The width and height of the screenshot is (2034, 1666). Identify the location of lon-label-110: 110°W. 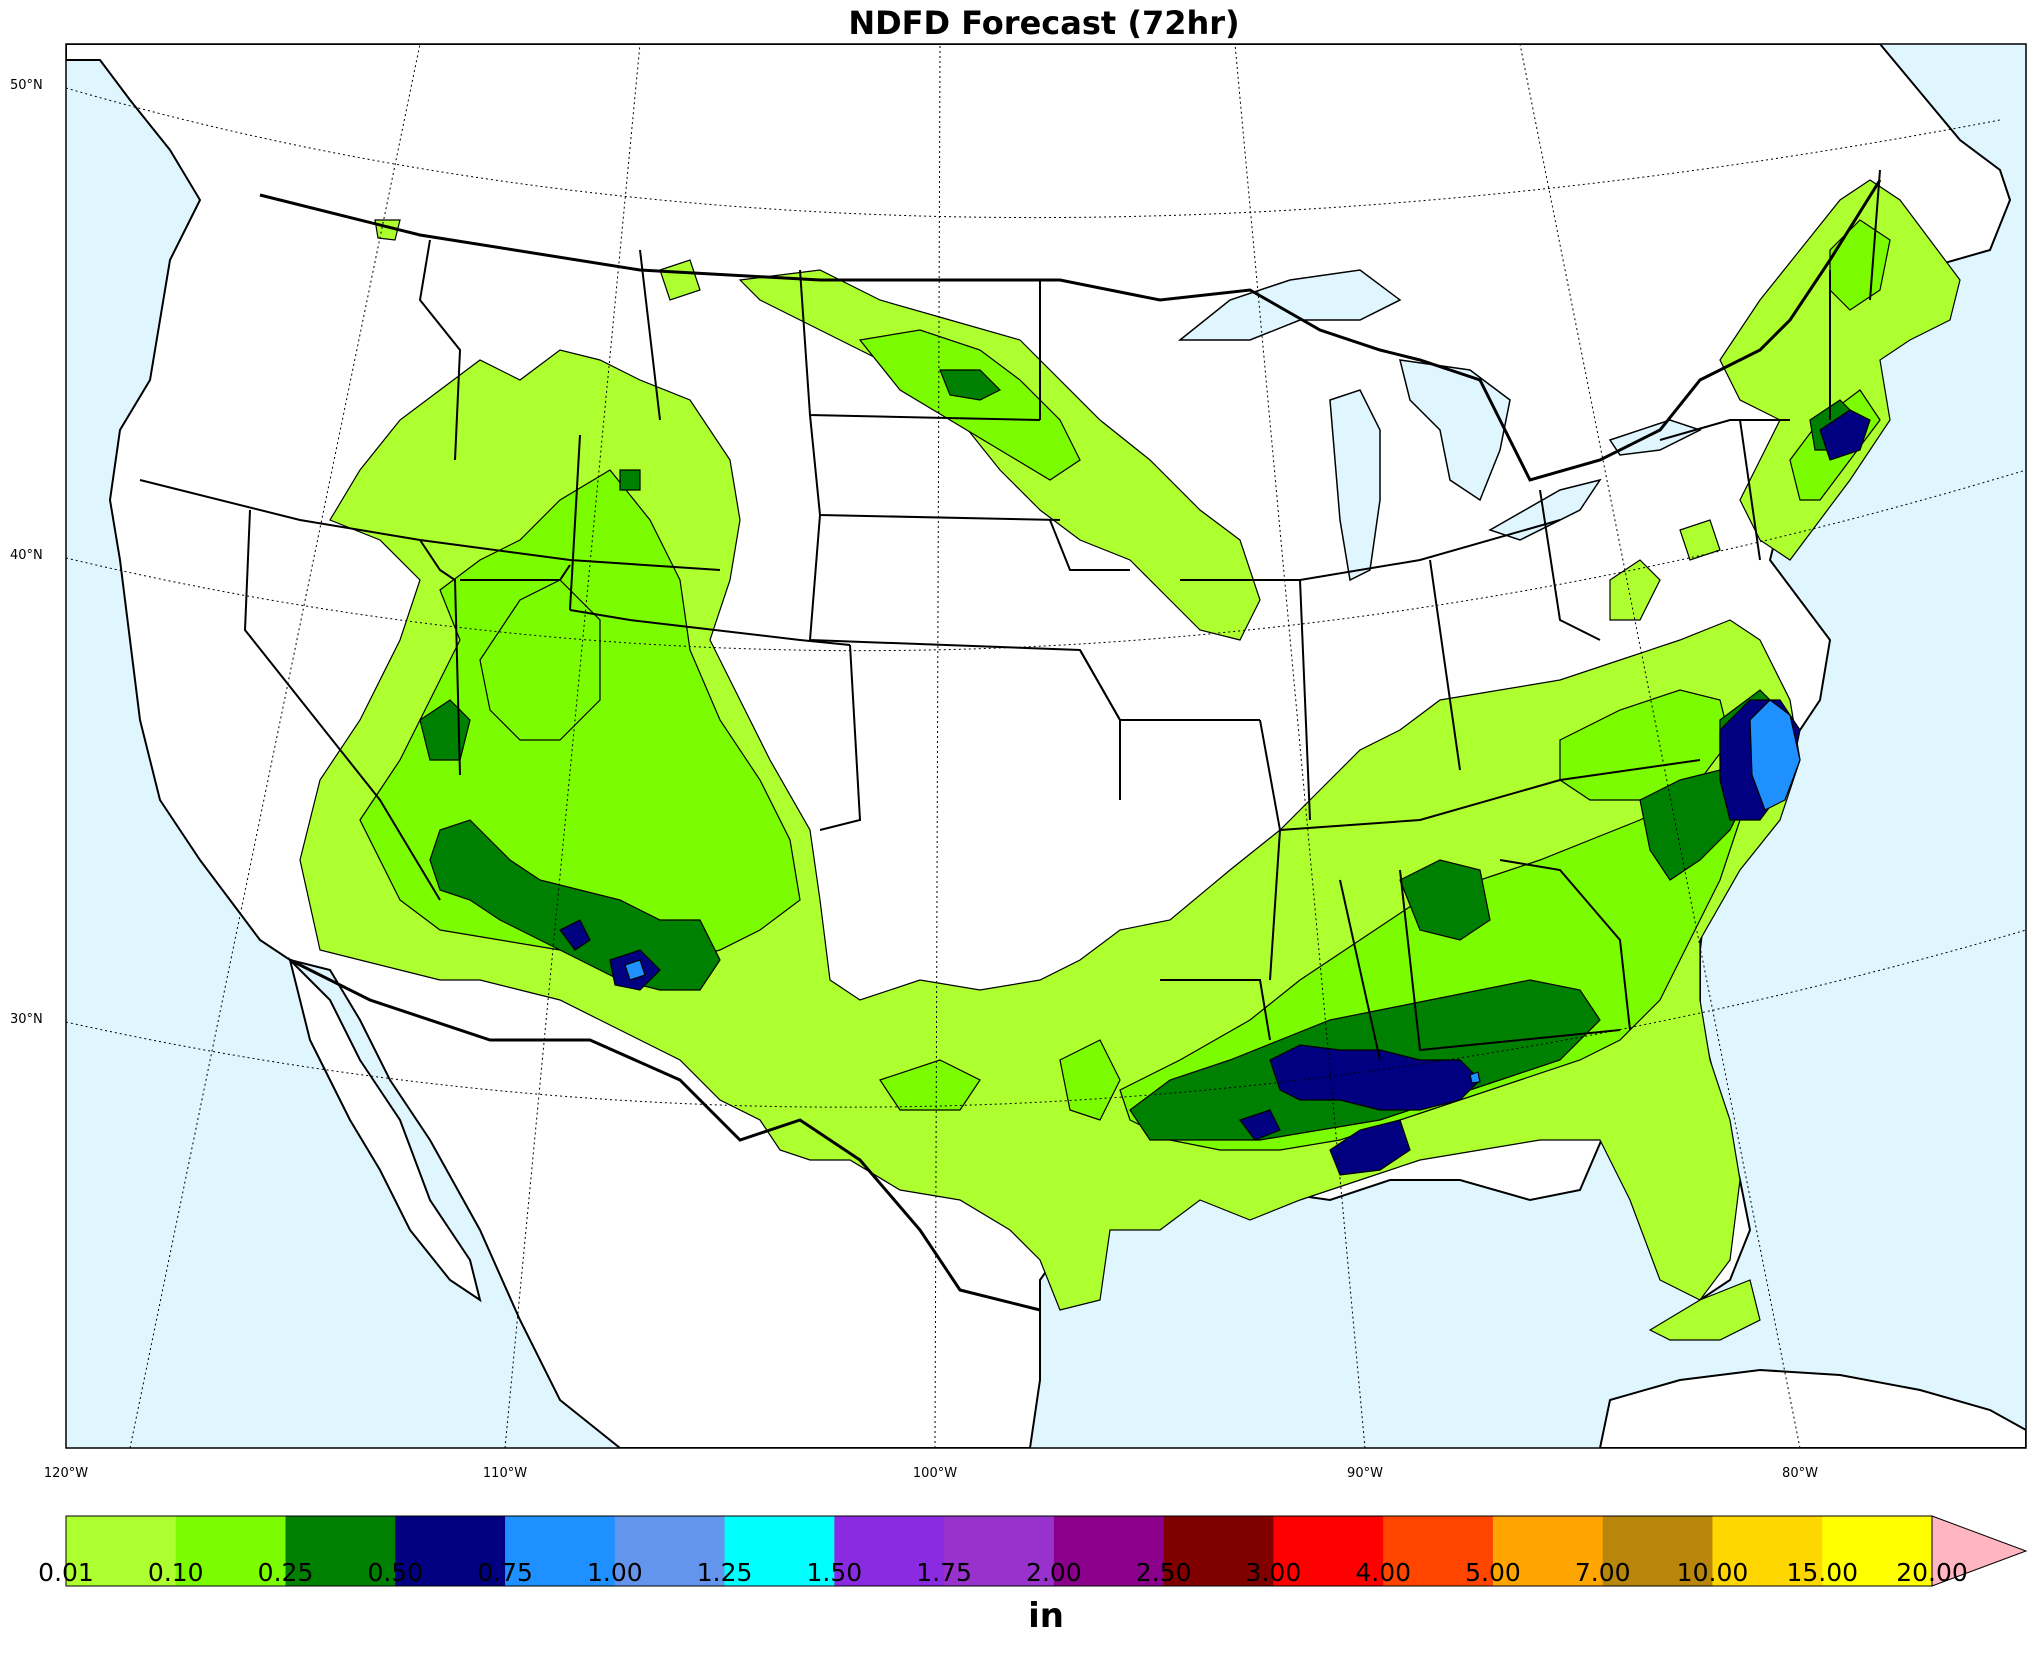
(505, 1473).